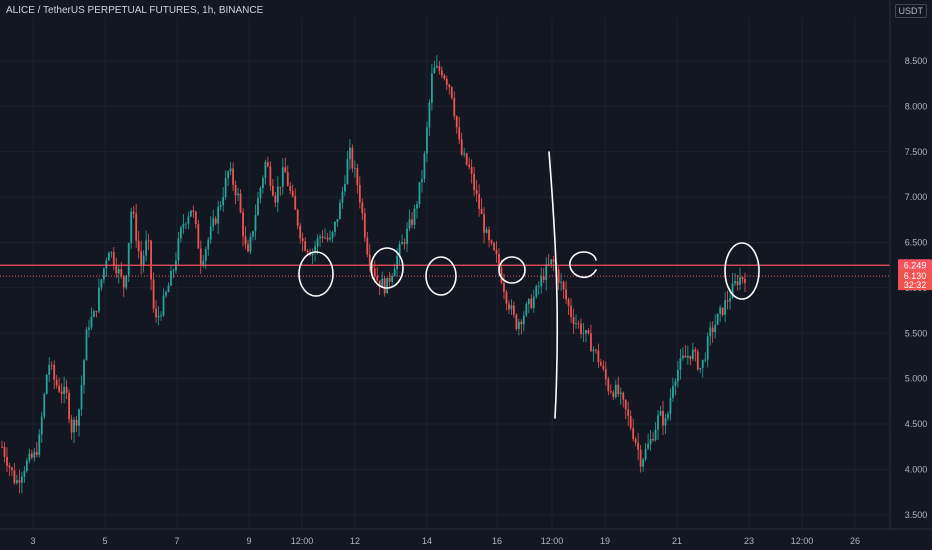 This screenshot has width=932, height=550. What do you see at coordinates (915, 265) in the screenshot?
I see `level-price-tag-bg` at bounding box center [915, 265].